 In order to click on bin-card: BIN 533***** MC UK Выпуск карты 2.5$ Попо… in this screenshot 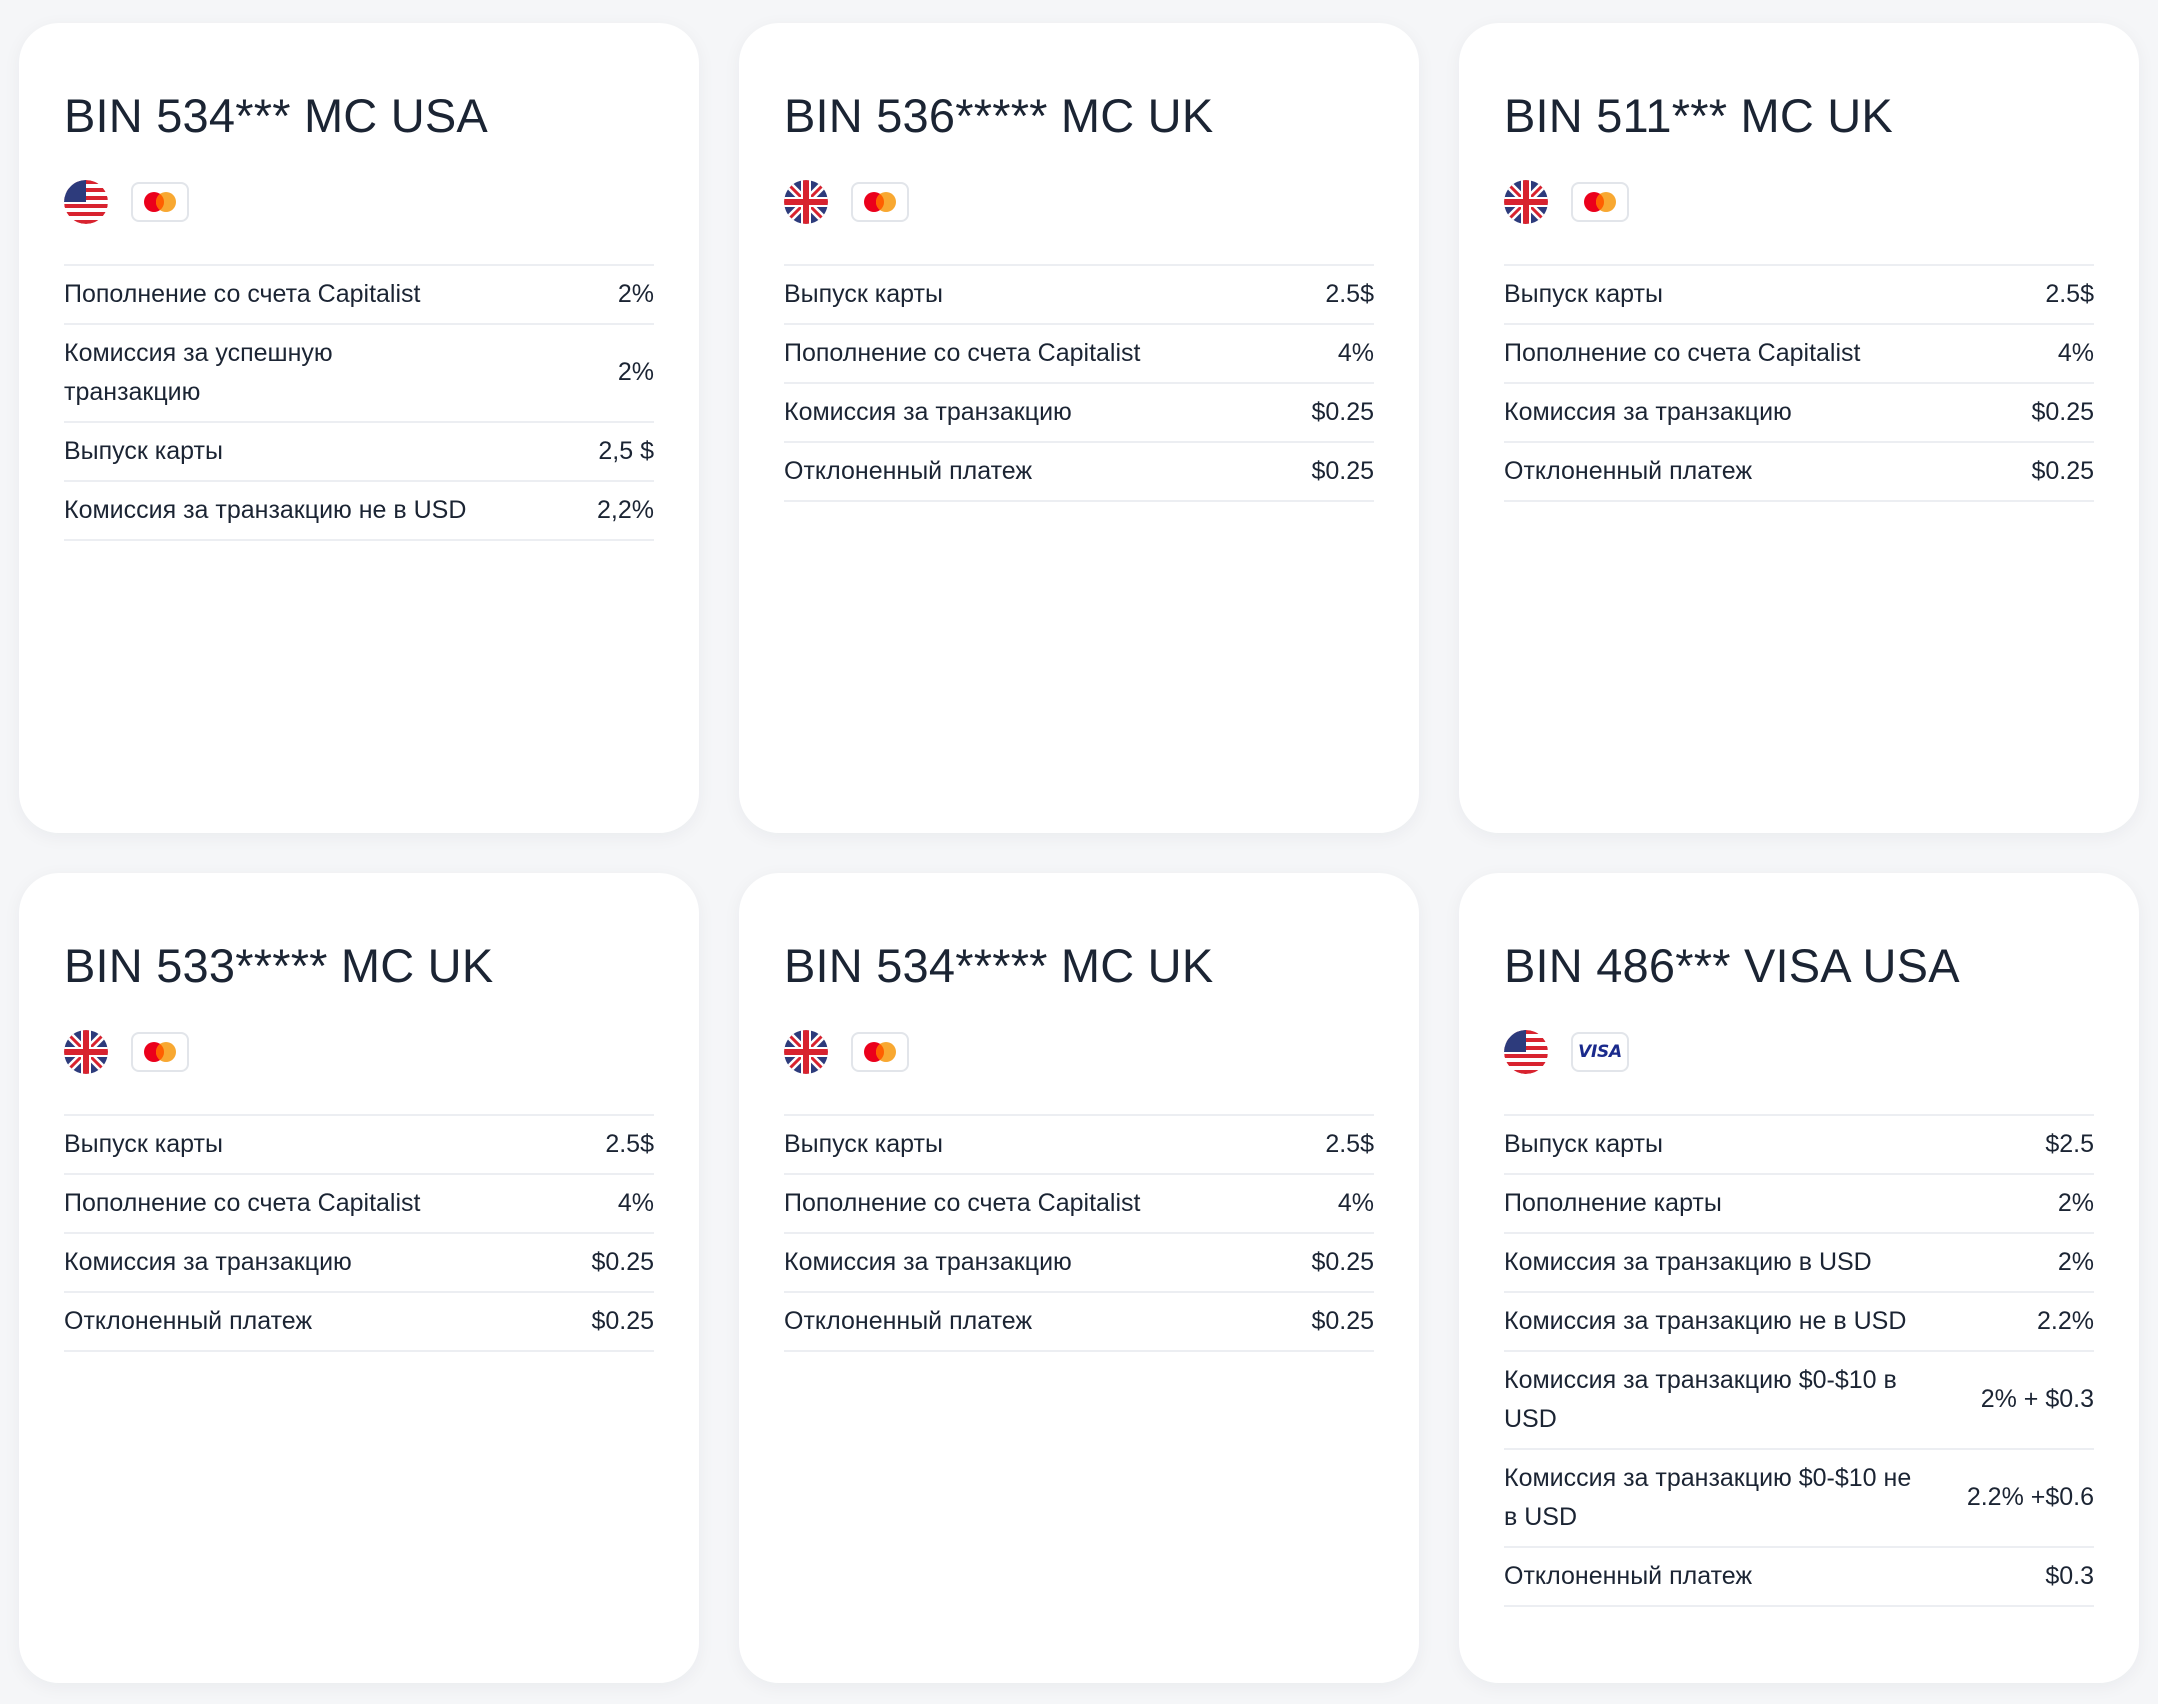, I will do `click(359, 1278)`.